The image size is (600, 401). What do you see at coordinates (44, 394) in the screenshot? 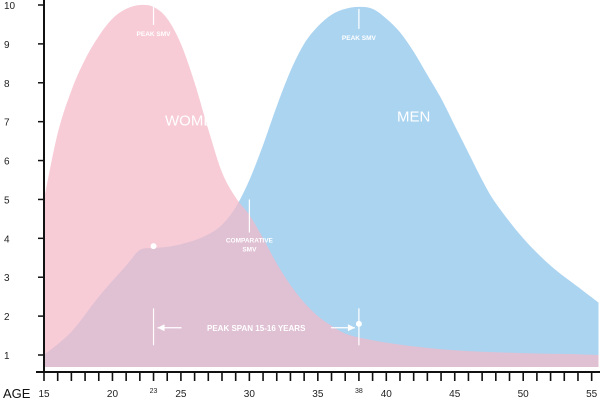
I see `x-tick-label: 15` at bounding box center [44, 394].